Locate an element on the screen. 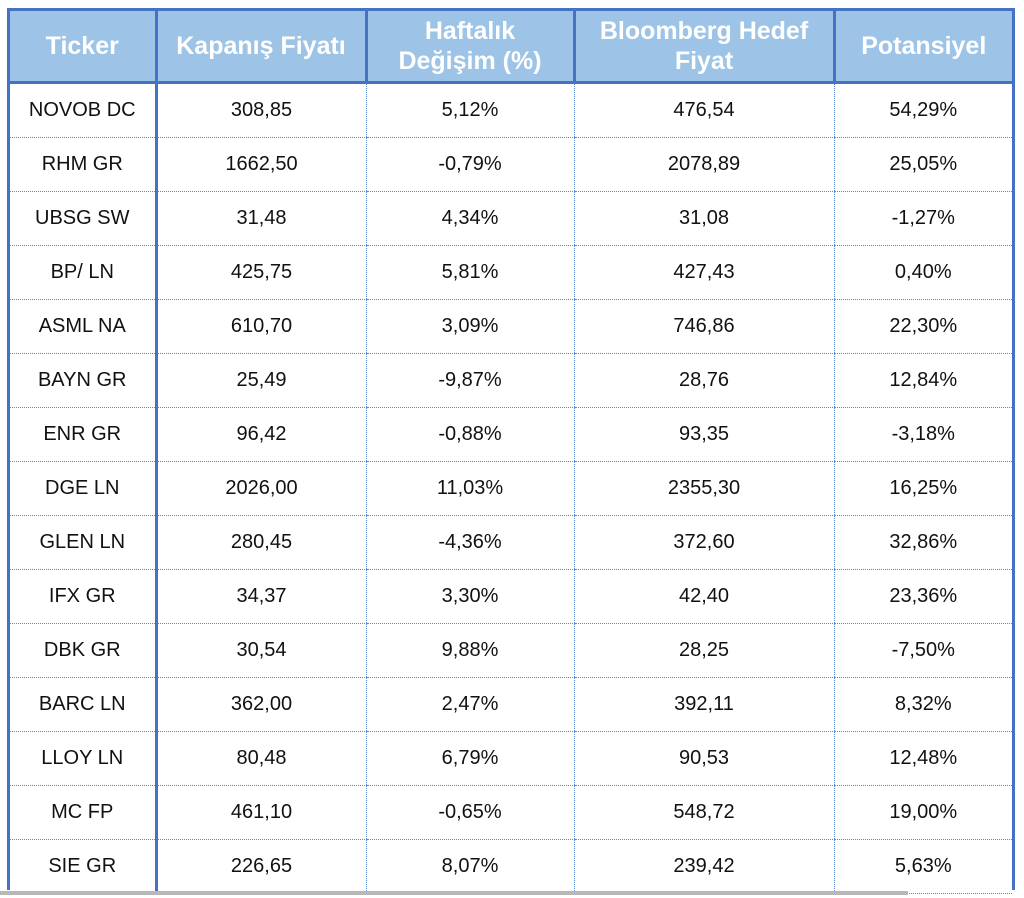 Image resolution: width=1024 pixels, height=898 pixels. cell-ticker: BAYN GR is located at coordinates (83, 380).